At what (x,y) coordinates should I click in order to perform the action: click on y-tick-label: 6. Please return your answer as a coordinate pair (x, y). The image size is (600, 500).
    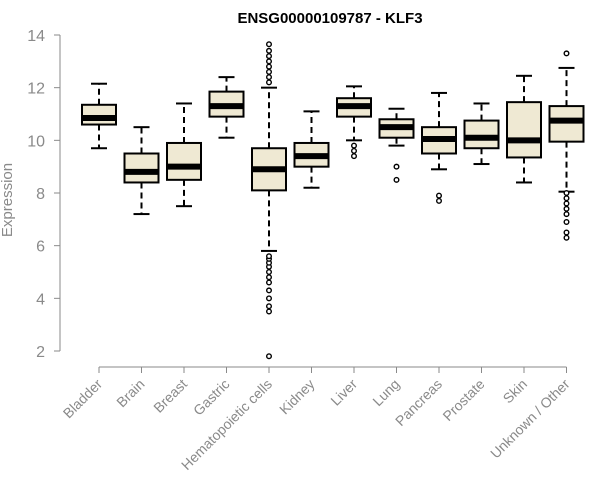
    Looking at the image, I should click on (40, 247).